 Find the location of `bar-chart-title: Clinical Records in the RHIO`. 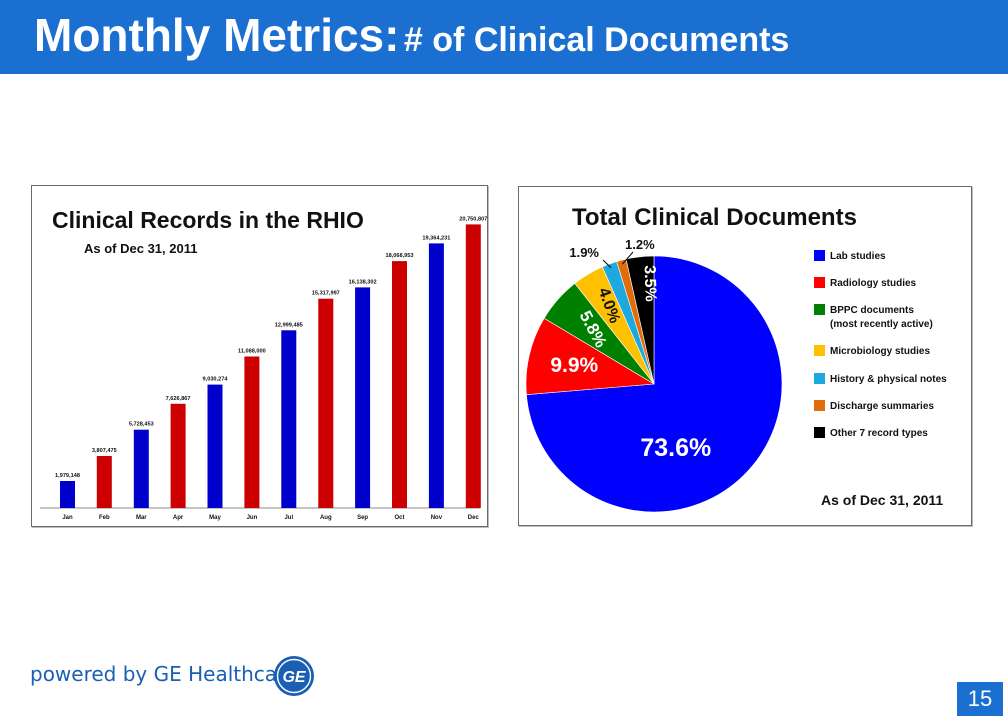

bar-chart-title: Clinical Records in the RHIO is located at coordinates (208, 220).